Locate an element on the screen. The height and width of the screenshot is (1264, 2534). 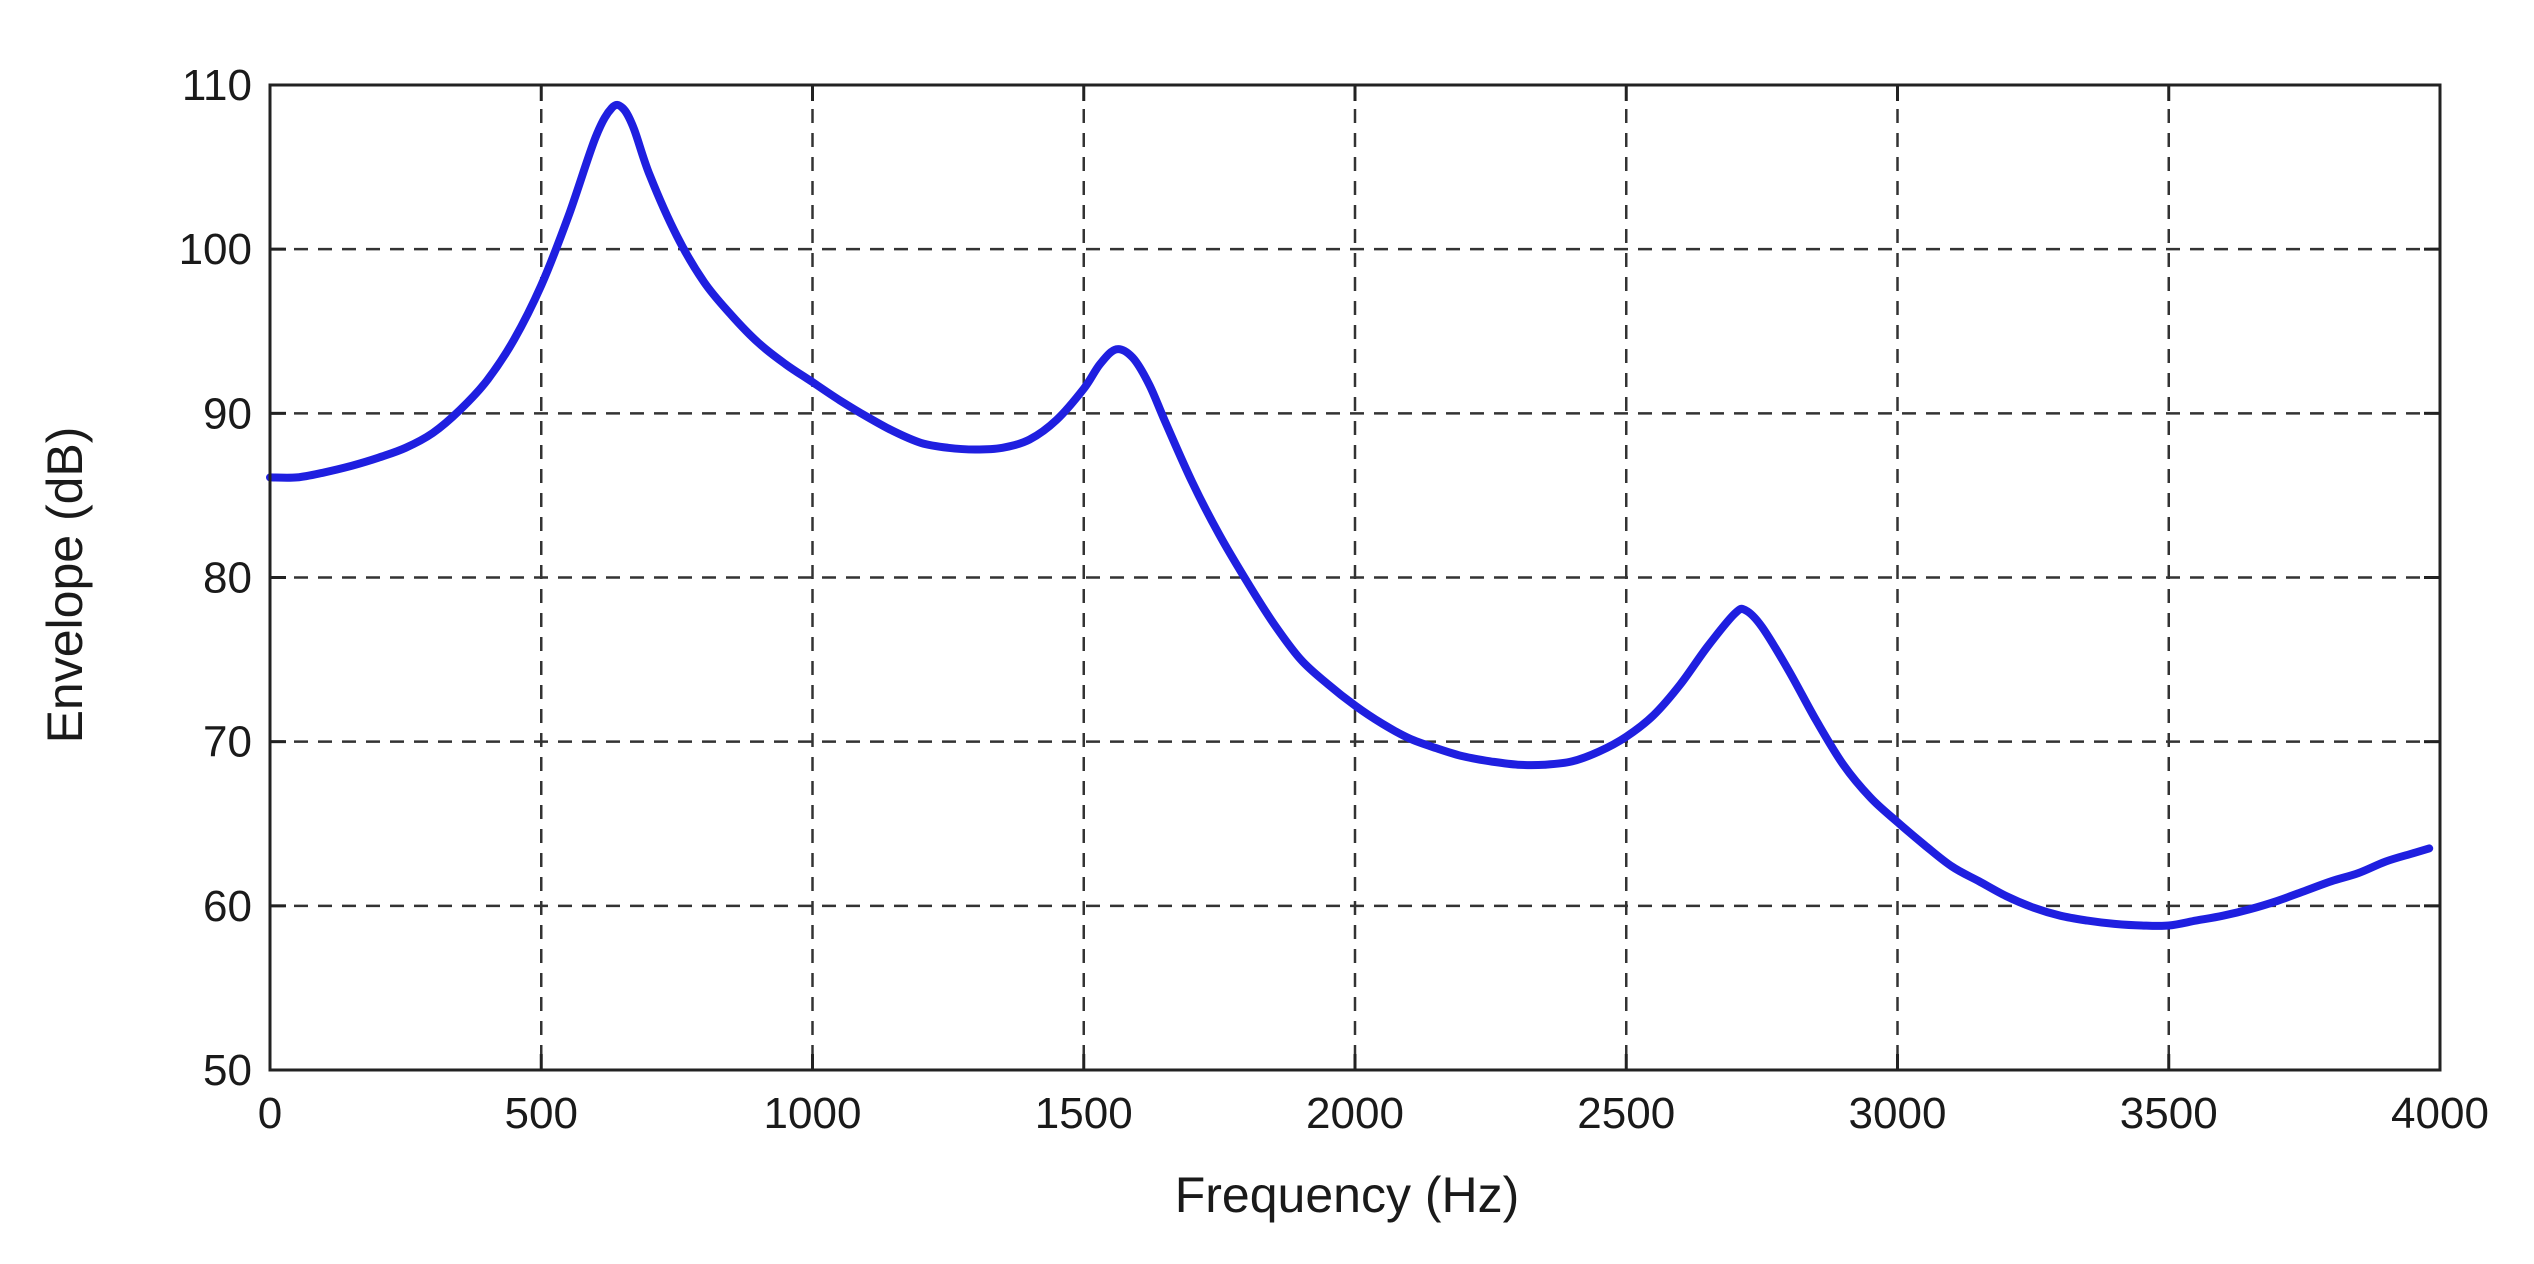
x-tick-label: 3500 is located at coordinates (2169, 1113).